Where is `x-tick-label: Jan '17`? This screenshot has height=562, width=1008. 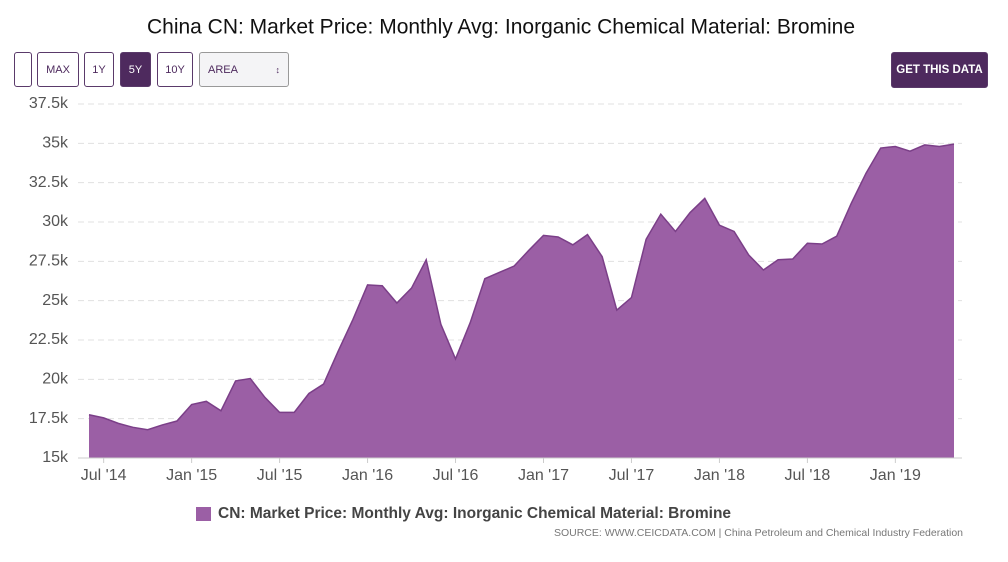
x-tick-label: Jan '17 is located at coordinates (543, 475).